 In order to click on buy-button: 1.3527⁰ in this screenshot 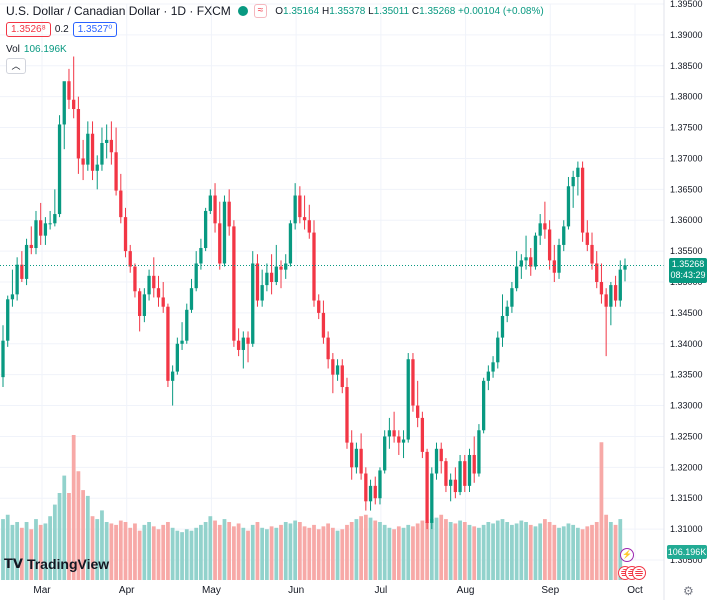, I will do `click(95, 29)`.